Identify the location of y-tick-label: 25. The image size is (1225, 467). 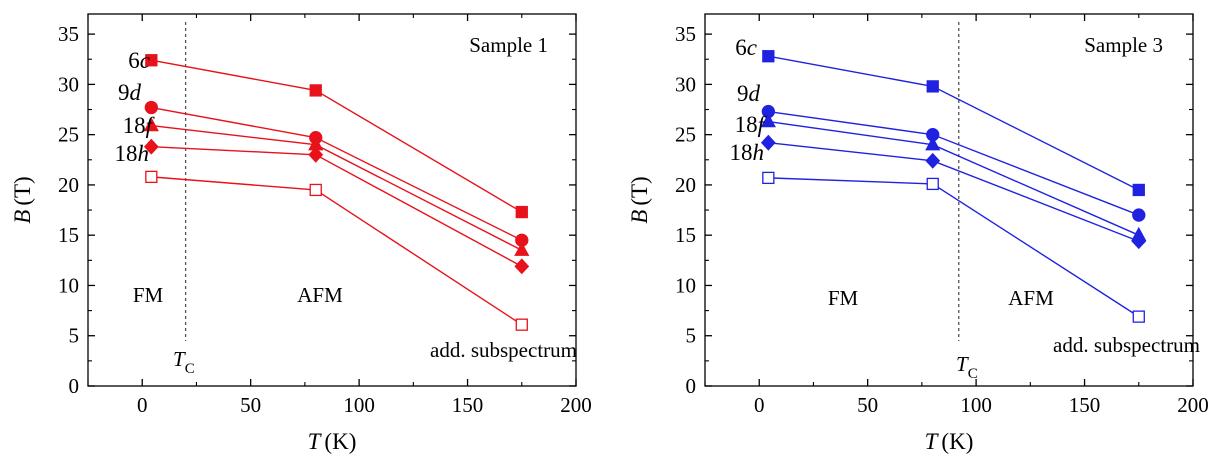
(685, 135).